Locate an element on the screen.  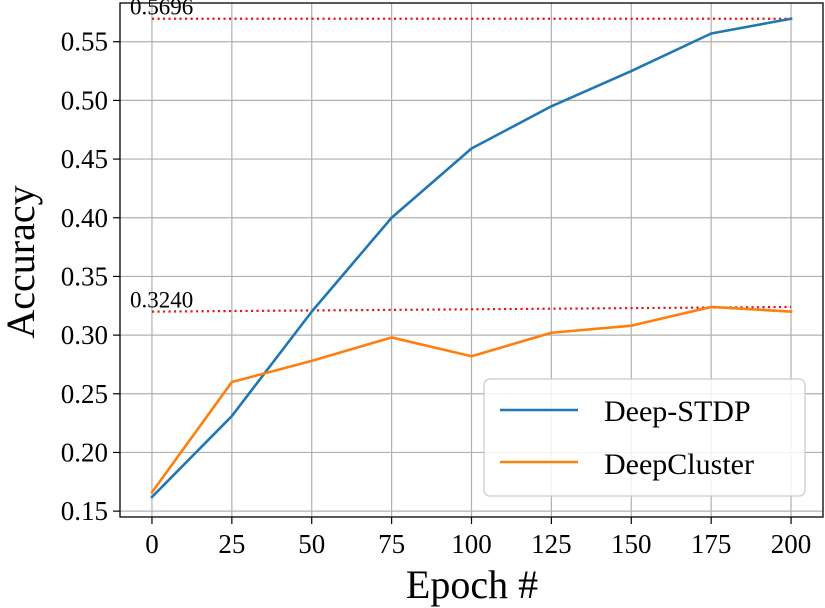
y-tick-label: 0.35 is located at coordinates (84, 276).